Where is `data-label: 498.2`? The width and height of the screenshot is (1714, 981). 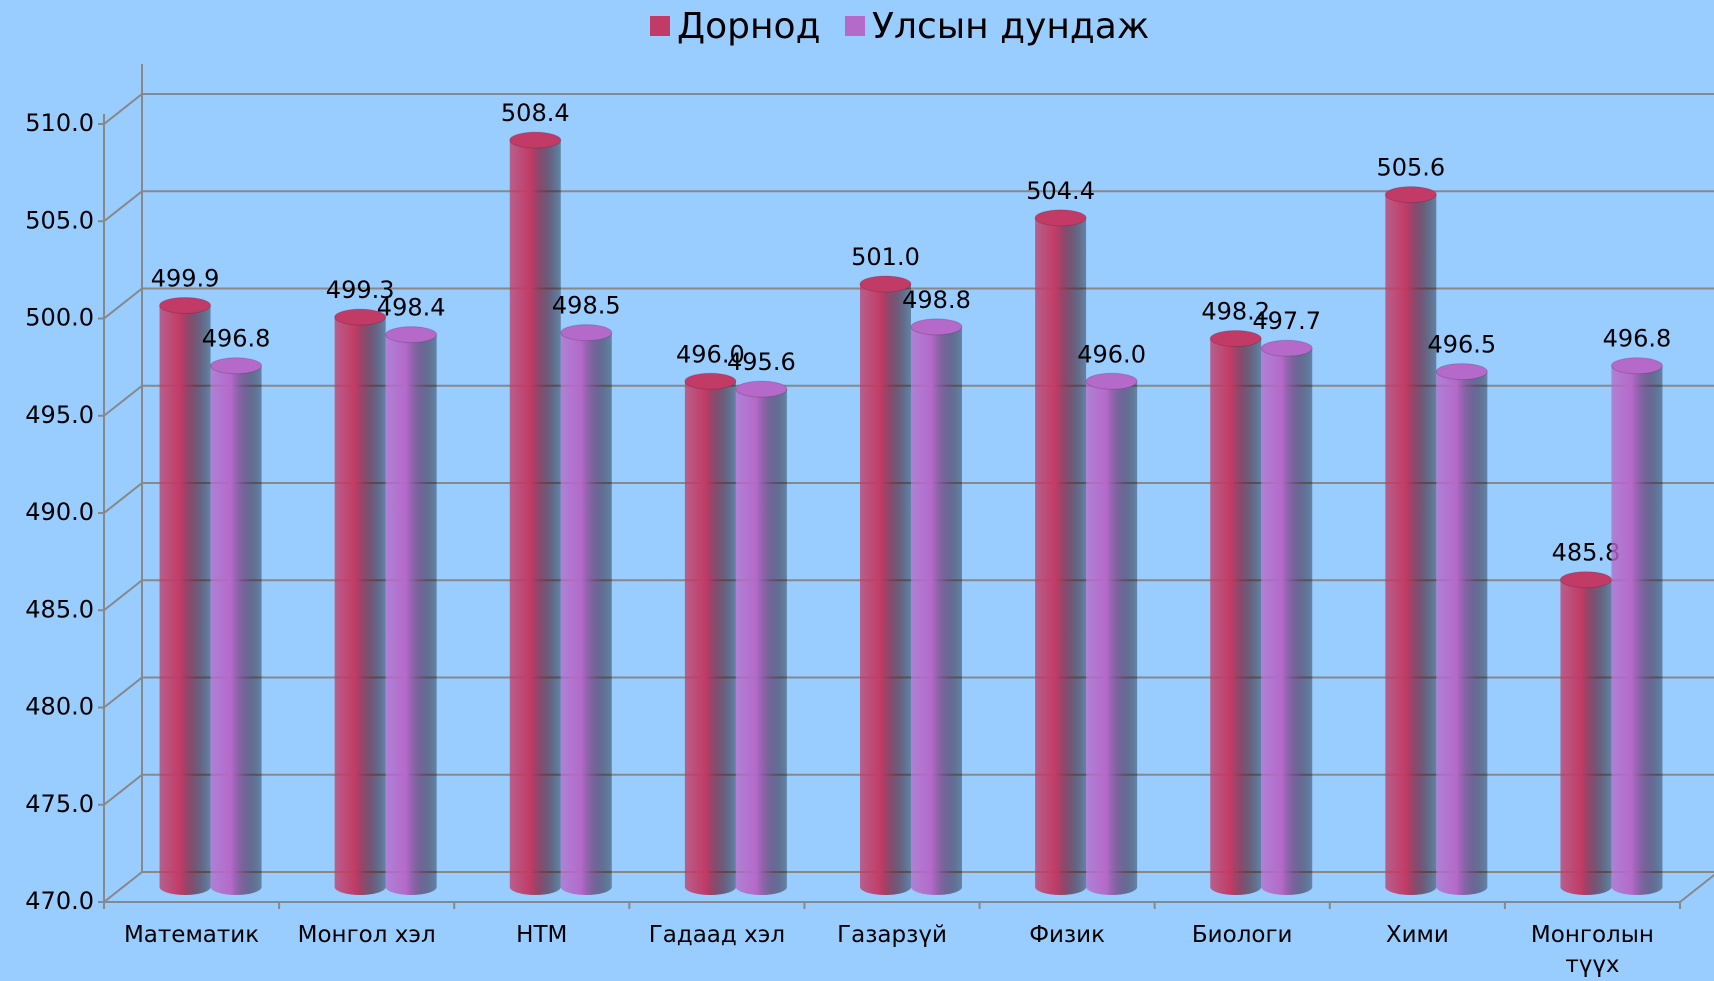
data-label: 498.2 is located at coordinates (1235, 312).